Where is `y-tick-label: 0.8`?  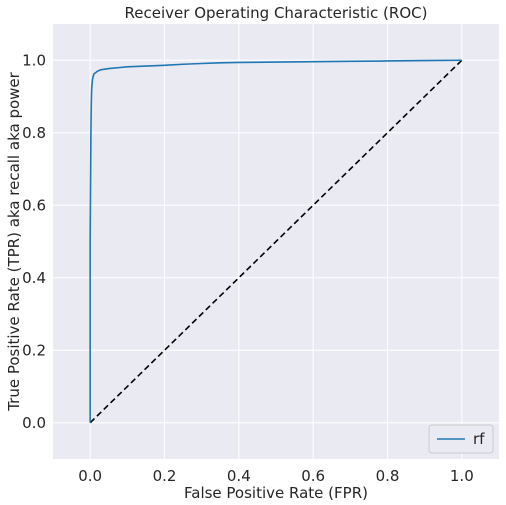
y-tick-label: 0.8 is located at coordinates (34, 133).